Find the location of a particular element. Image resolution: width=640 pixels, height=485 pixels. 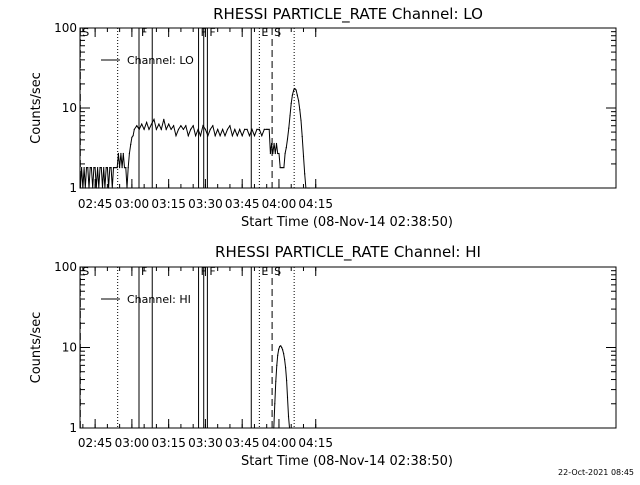

y-tick-label: 10 is located at coordinates (69, 108).